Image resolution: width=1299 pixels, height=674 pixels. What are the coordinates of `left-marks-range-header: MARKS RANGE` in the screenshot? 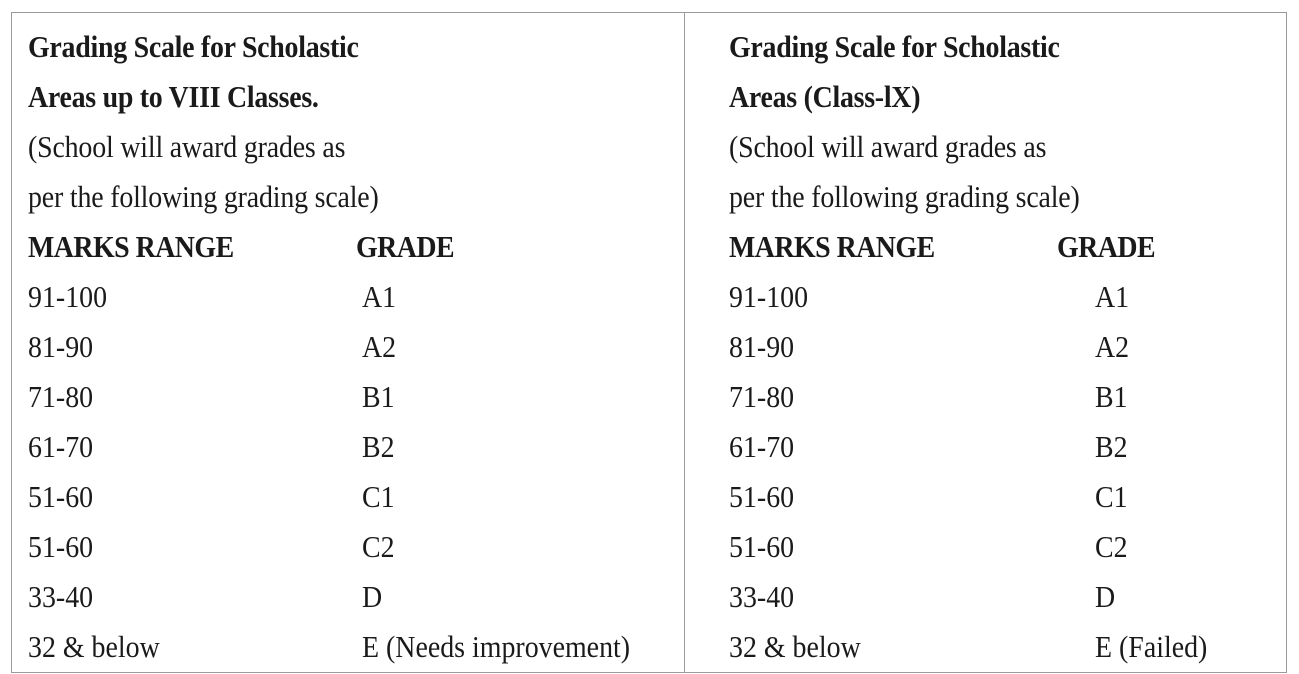 It's located at (131, 246).